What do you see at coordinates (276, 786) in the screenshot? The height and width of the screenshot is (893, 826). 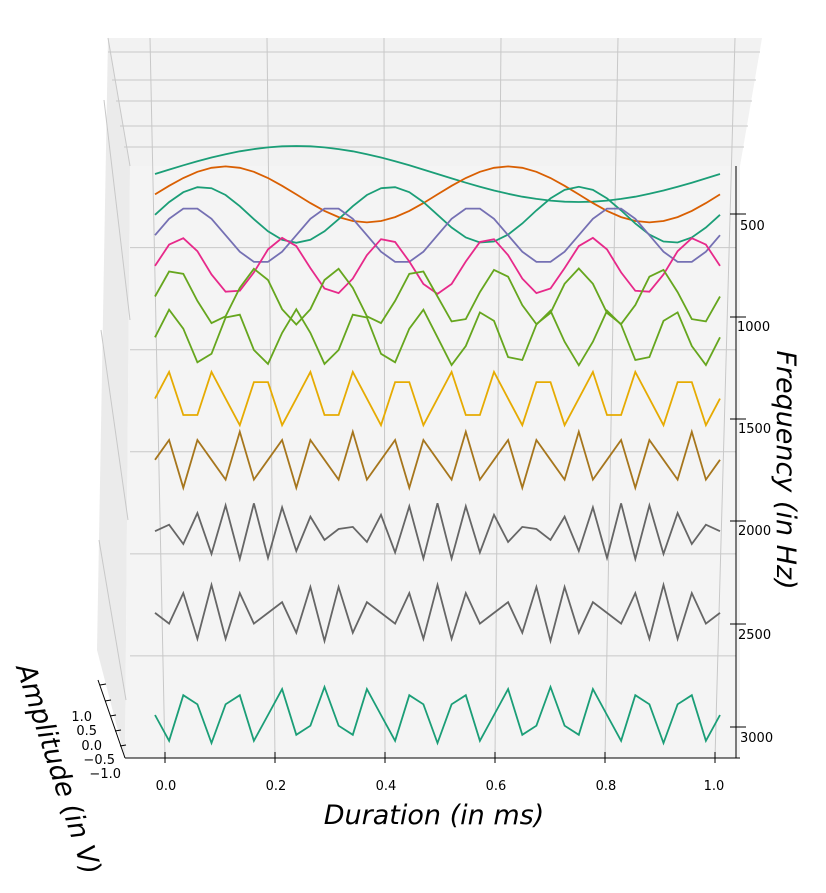 I see `x-tick-label: 0.2` at bounding box center [276, 786].